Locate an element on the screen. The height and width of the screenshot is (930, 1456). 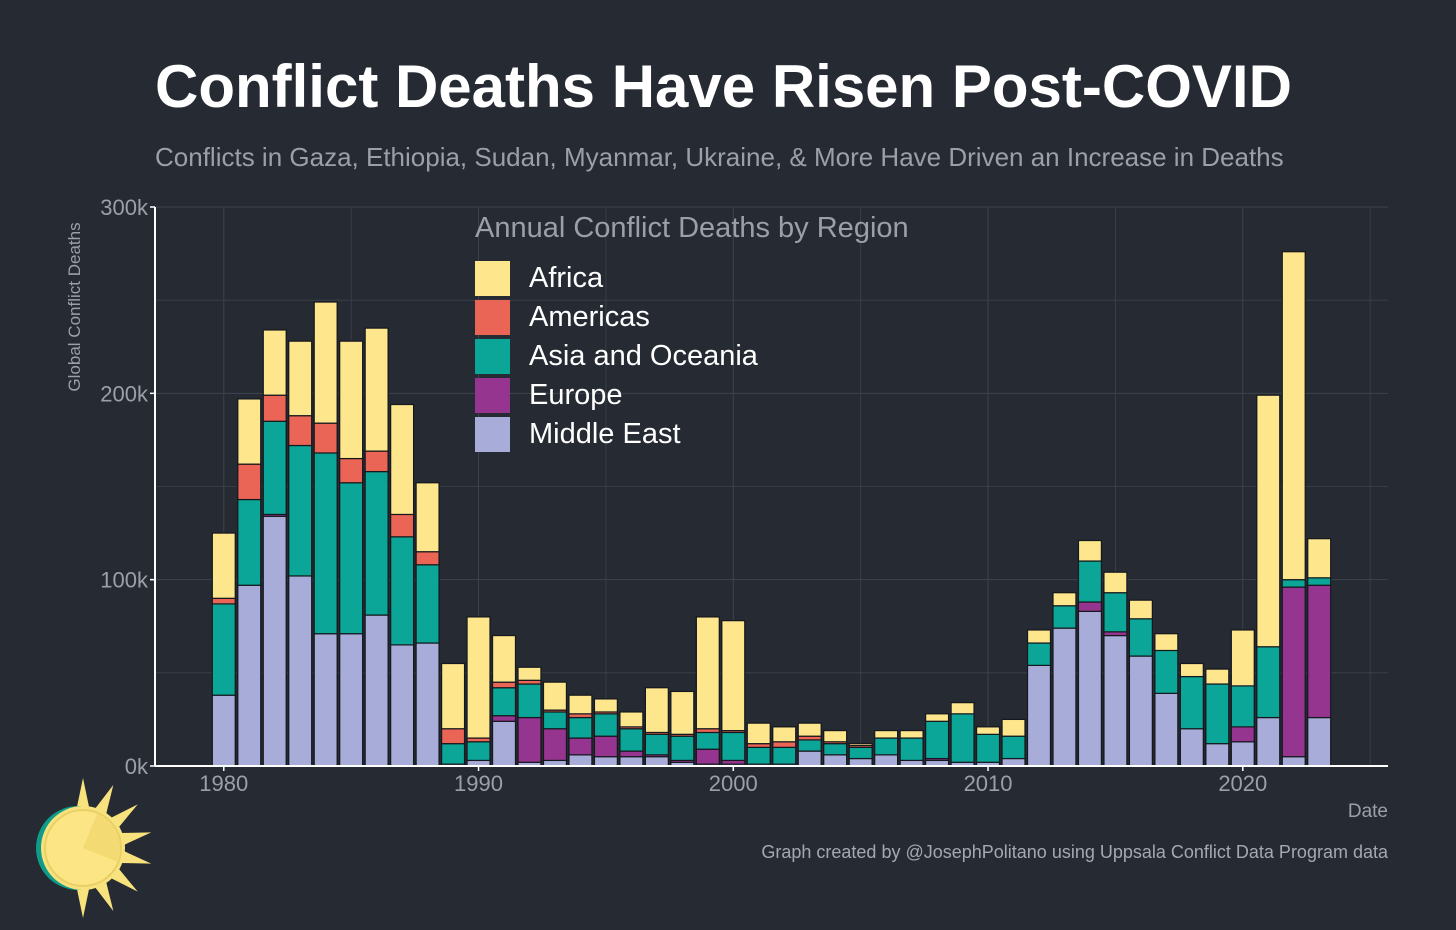
legend-item: Asia and Oceania is located at coordinates (692, 356).